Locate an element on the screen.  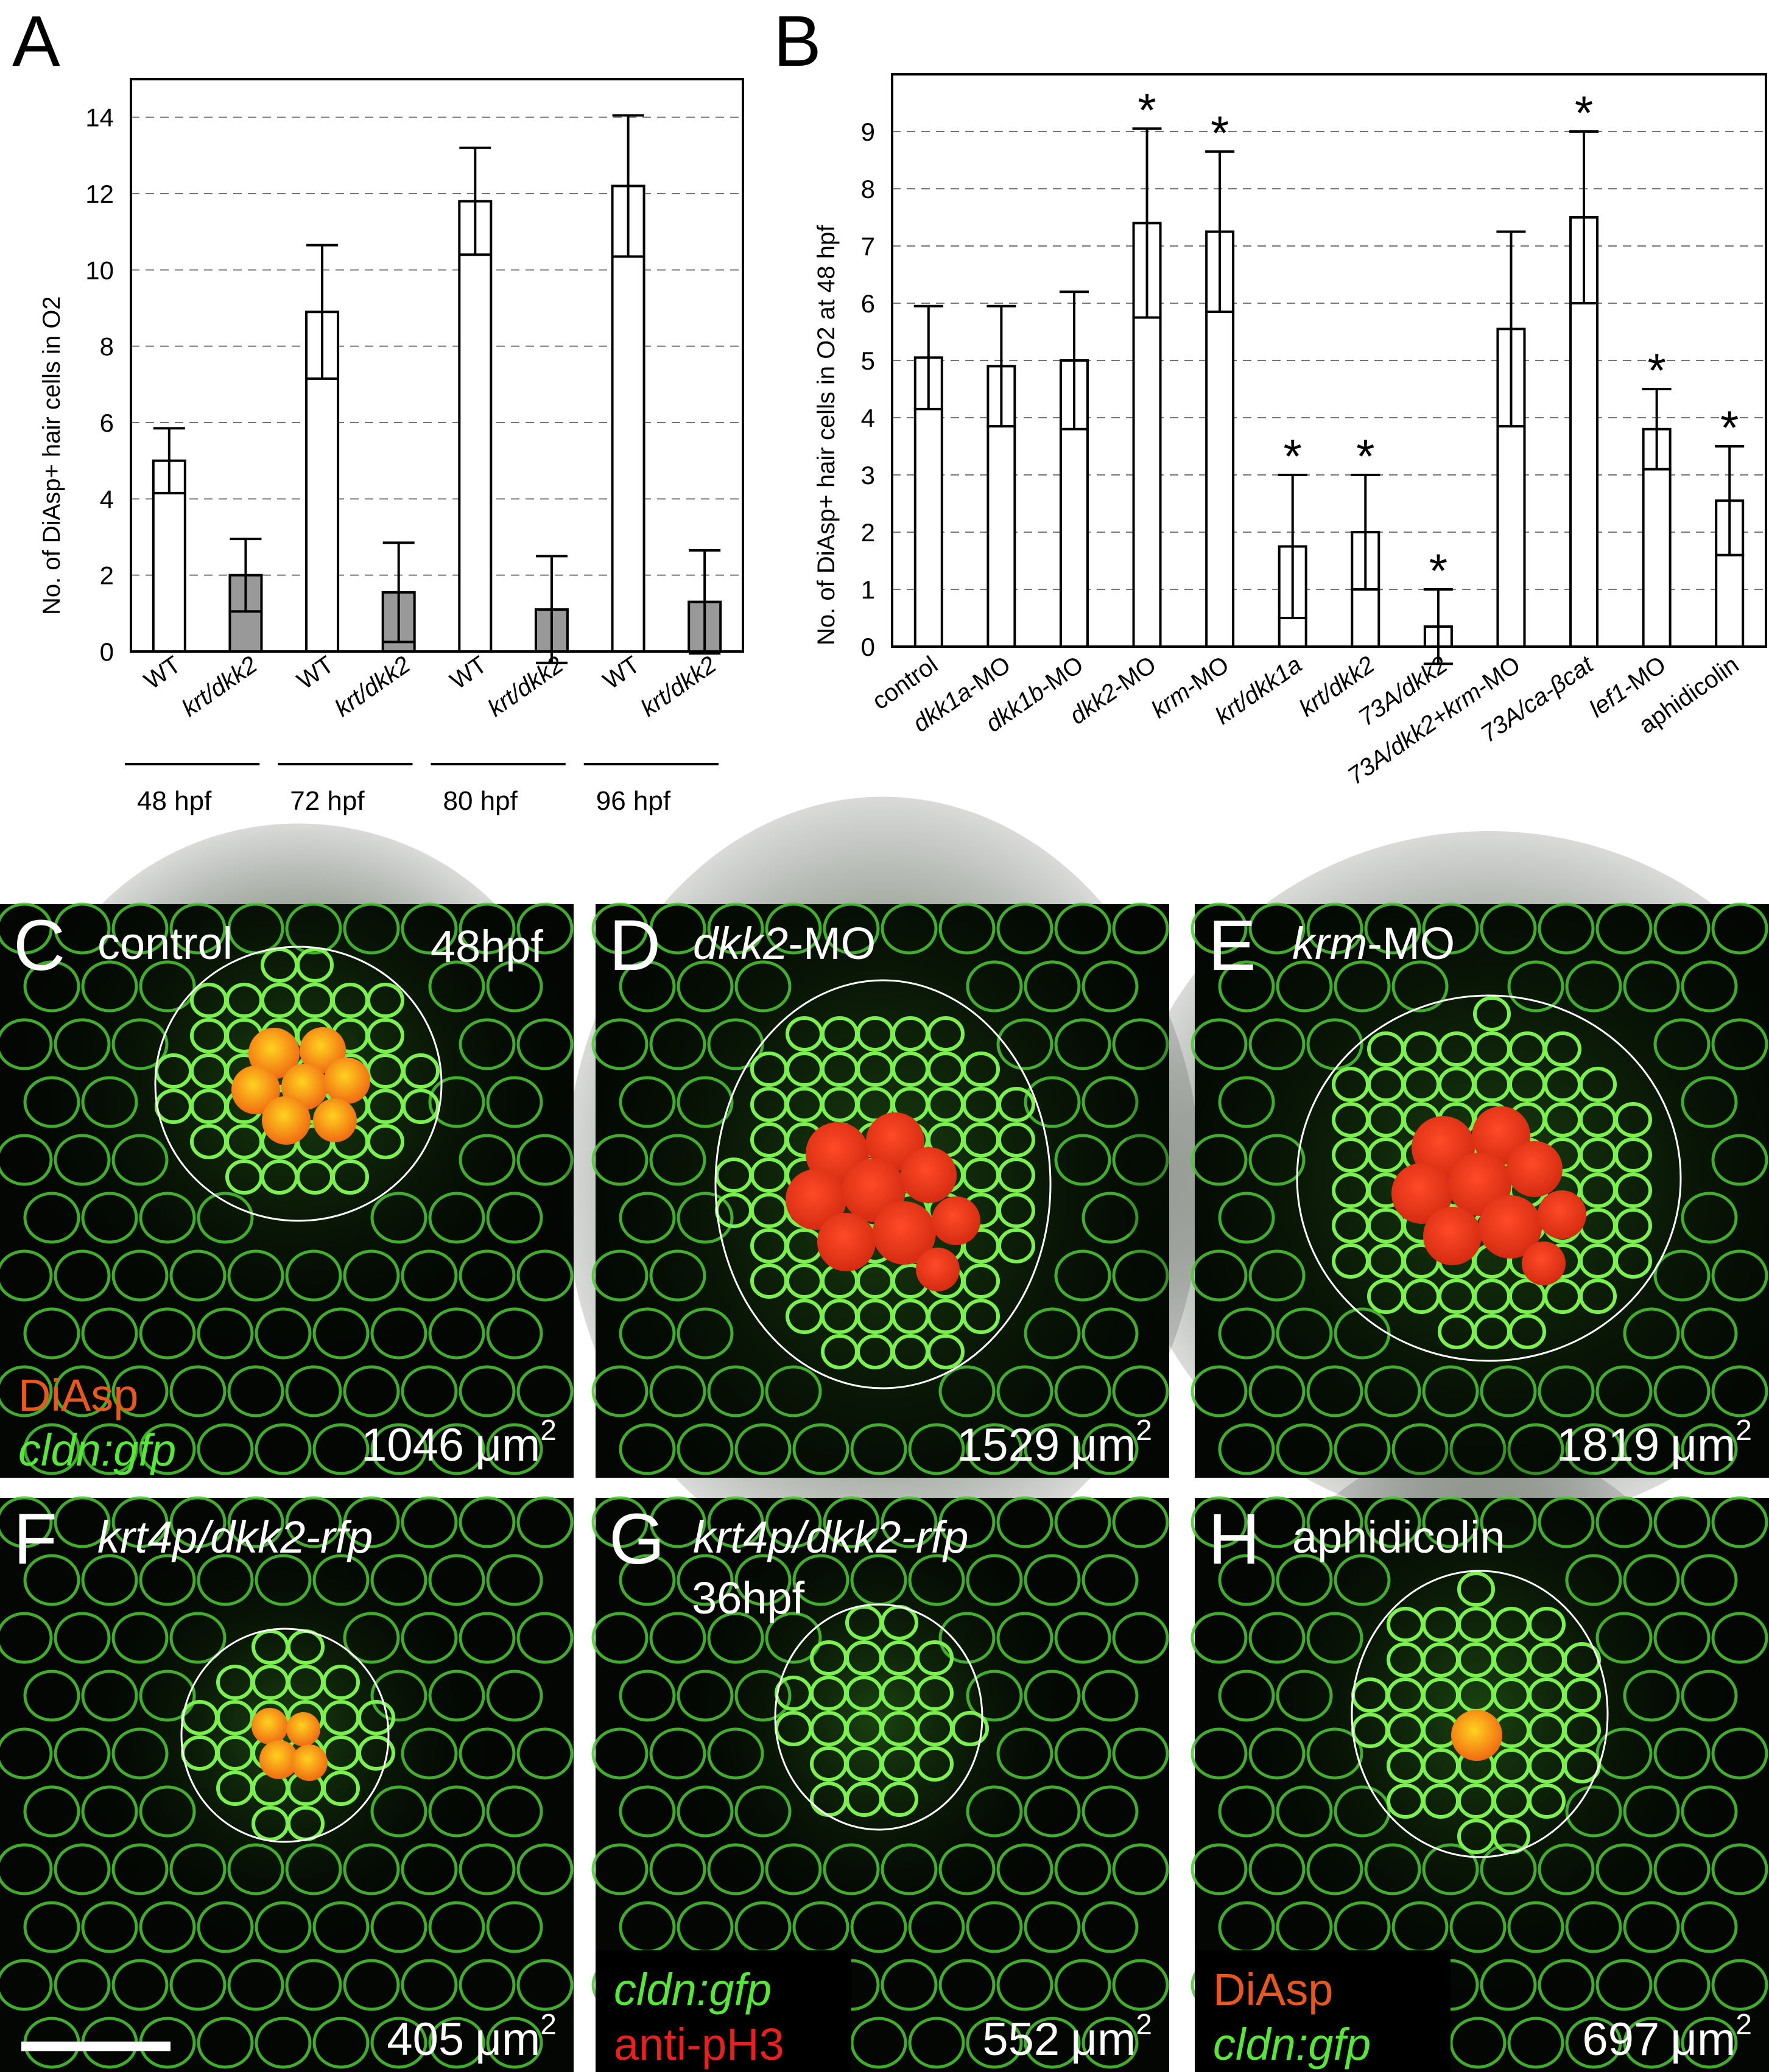
stage-label: 48hpf is located at coordinates (487, 947).